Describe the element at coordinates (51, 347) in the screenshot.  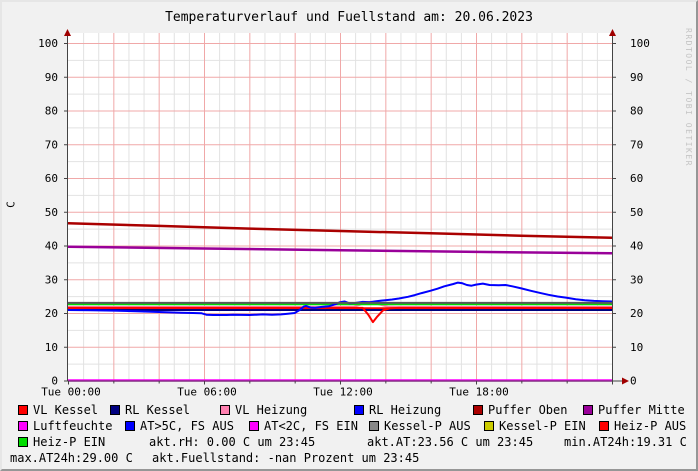
I see `y-tick-label-left: 10` at that location.